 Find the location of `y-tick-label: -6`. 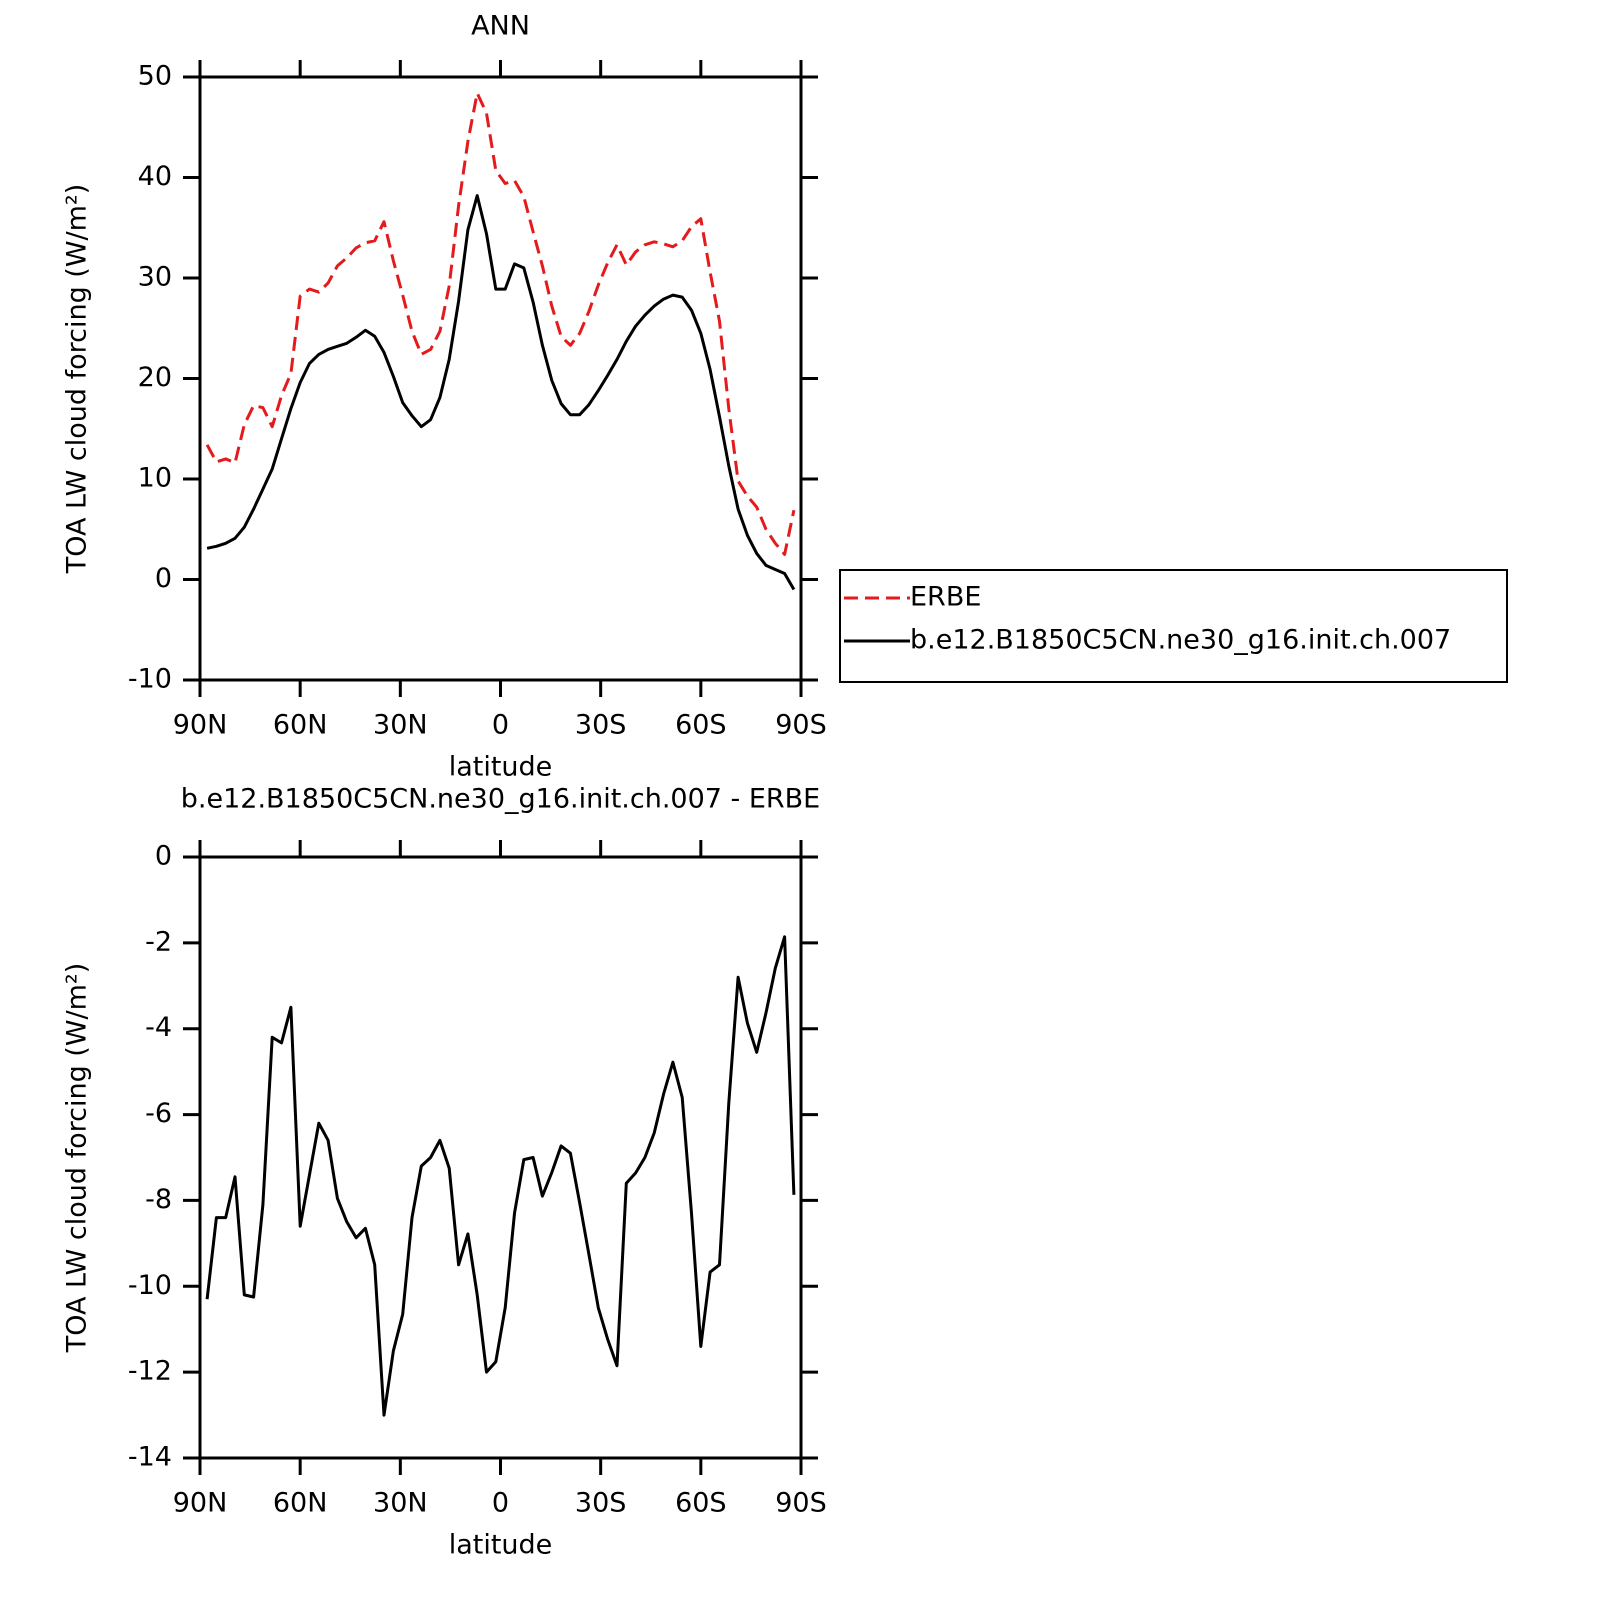

y-tick-label: -6 is located at coordinates (158, 1113).